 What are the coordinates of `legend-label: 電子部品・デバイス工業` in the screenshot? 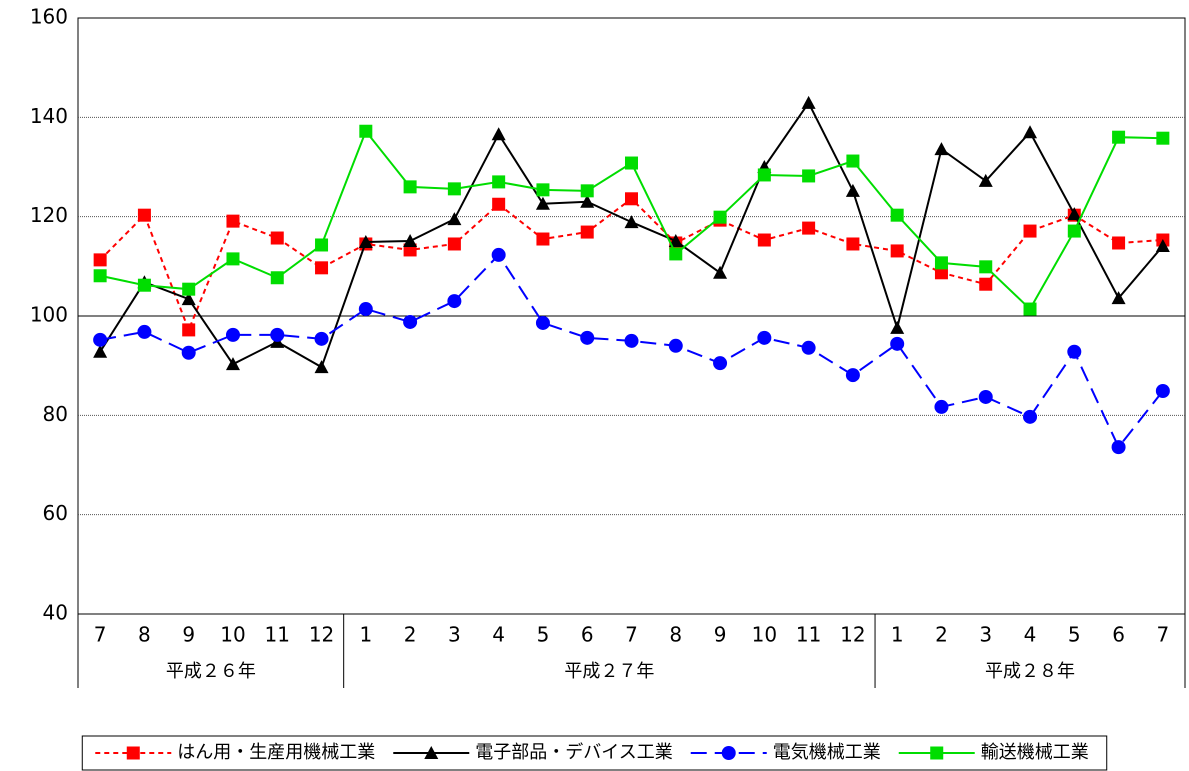 It's located at (573, 752).